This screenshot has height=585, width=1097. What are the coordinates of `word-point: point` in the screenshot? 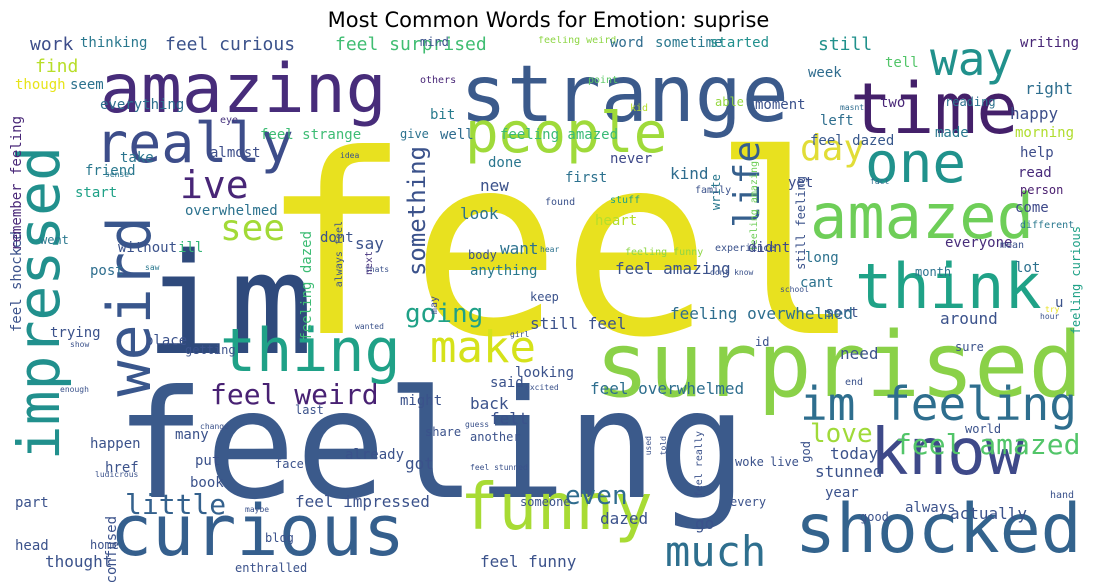 It's located at (603, 80).